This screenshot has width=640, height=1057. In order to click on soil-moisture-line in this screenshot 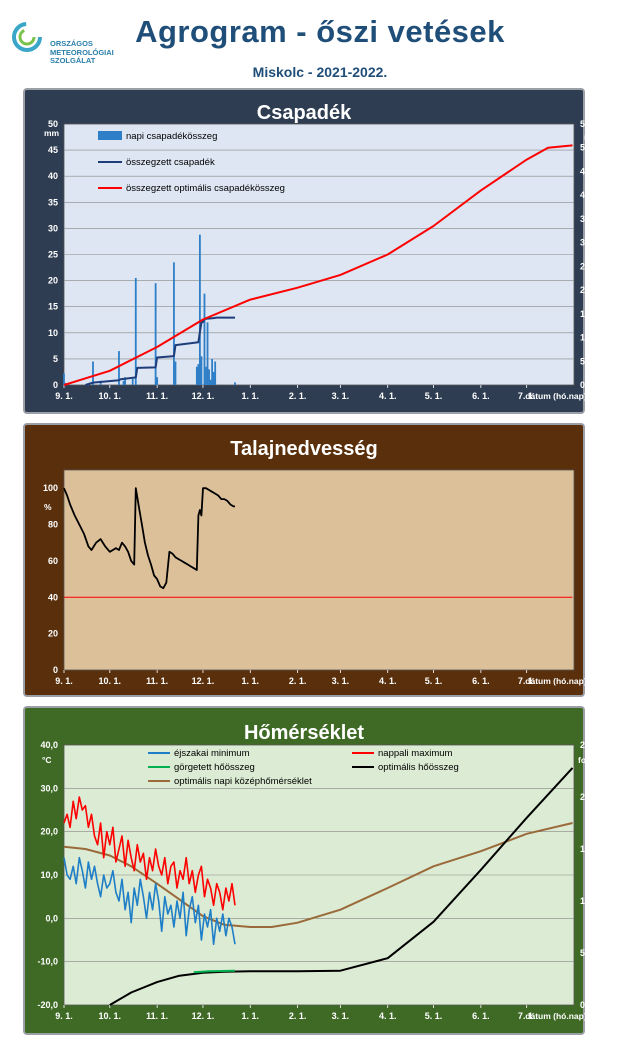, I will do `click(149, 538)`.